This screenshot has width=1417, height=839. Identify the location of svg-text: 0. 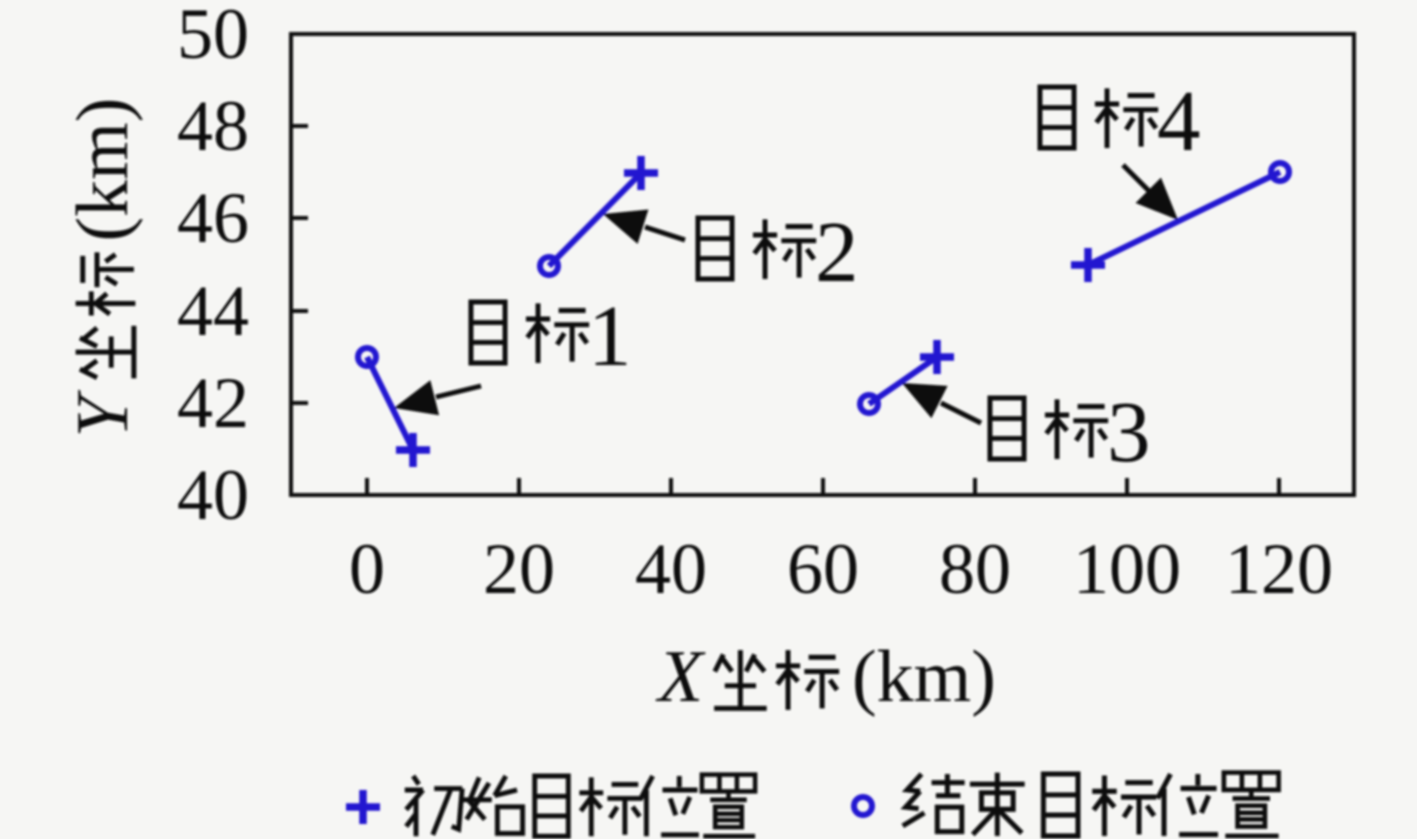
(367, 569).